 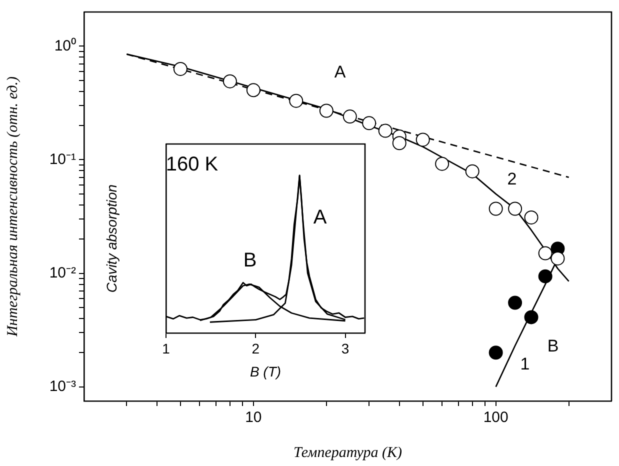 I want to click on x-tick-label: 1, so click(x=166, y=348).